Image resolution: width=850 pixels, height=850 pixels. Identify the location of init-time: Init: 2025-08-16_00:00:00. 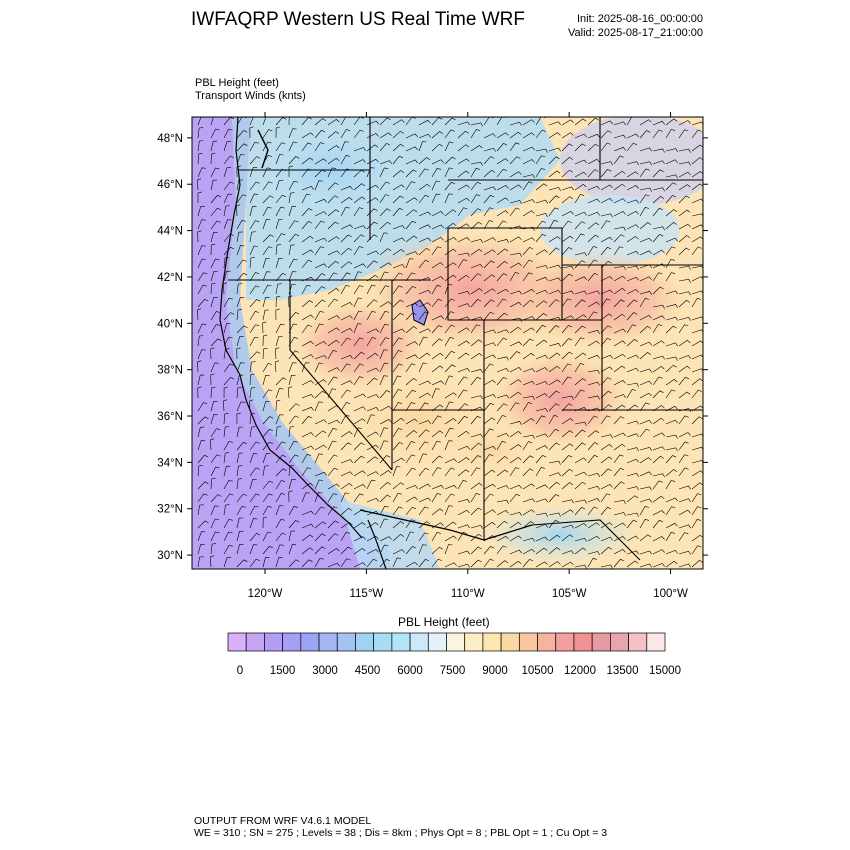
(640, 19).